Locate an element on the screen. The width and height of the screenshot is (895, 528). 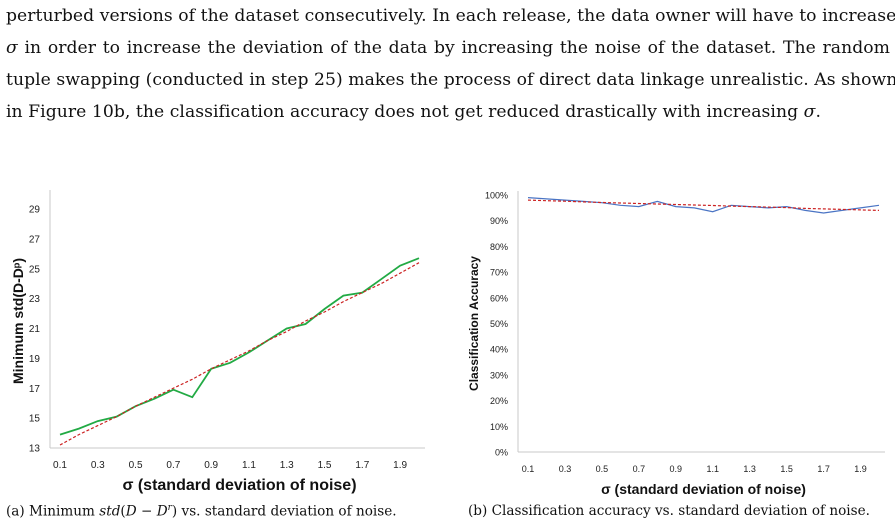
y-tick-label: 100% is located at coordinates (496, 196).